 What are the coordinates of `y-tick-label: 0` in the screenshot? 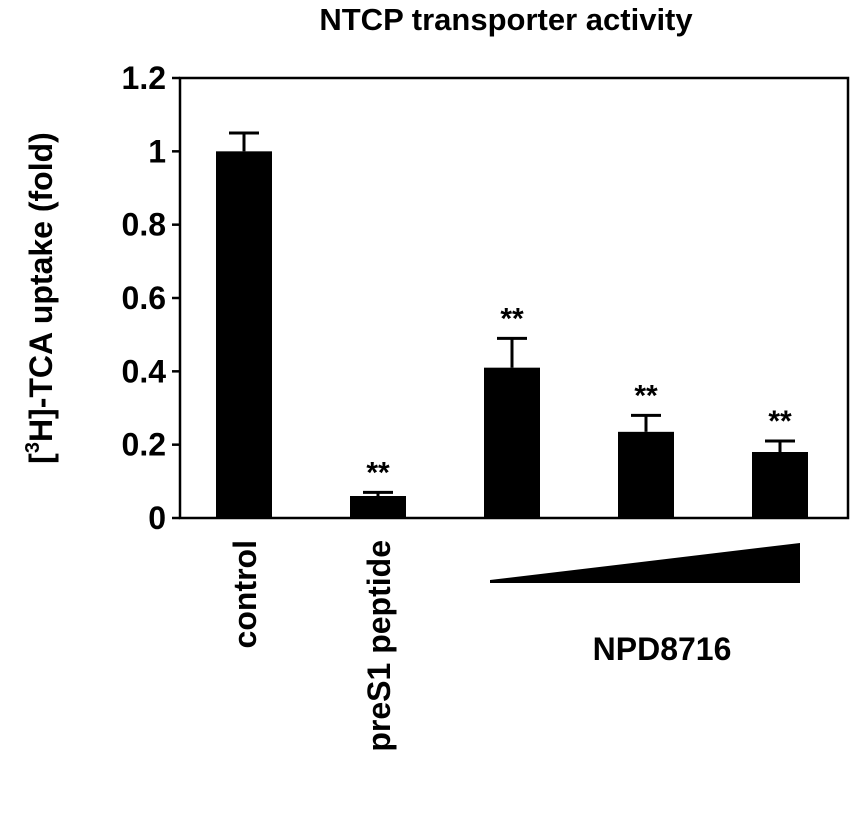 It's located at (157, 518).